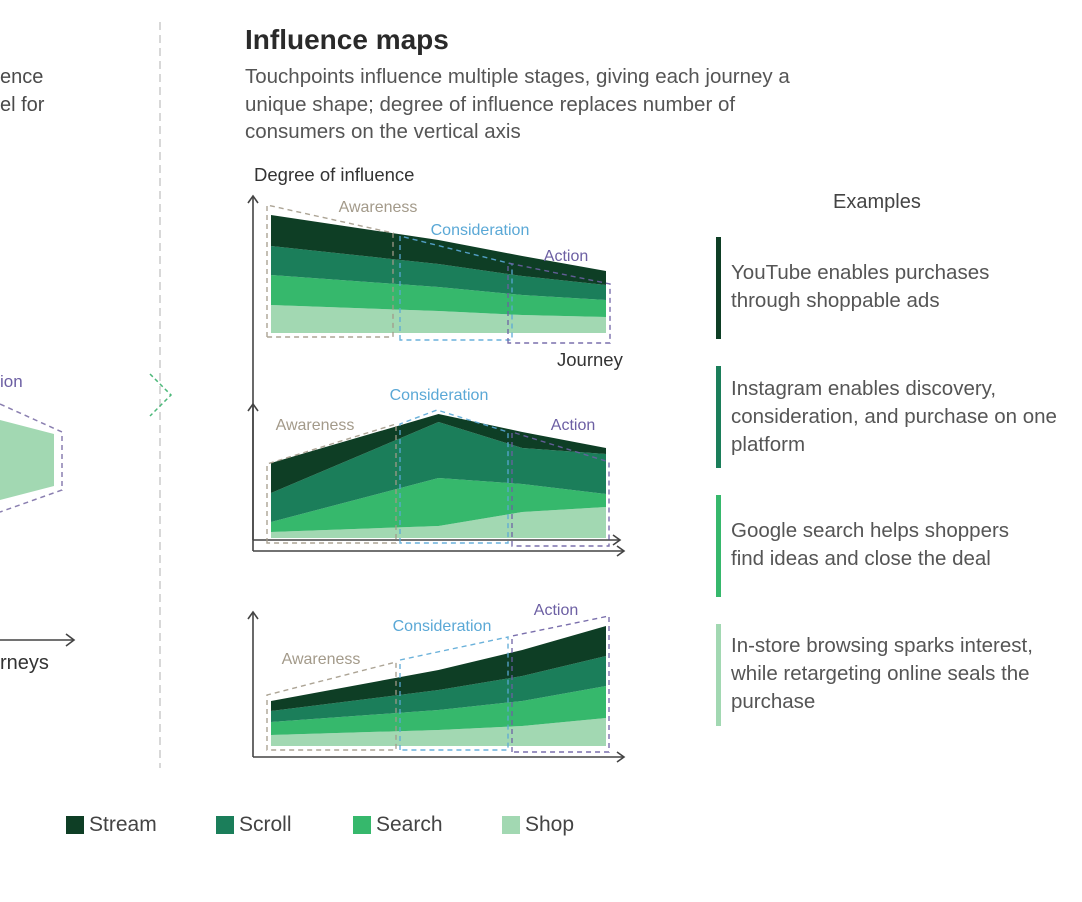 This screenshot has width=1082, height=902. What do you see at coordinates (22, 105) in the screenshot?
I see `left-panel-text-line2: el for` at bounding box center [22, 105].